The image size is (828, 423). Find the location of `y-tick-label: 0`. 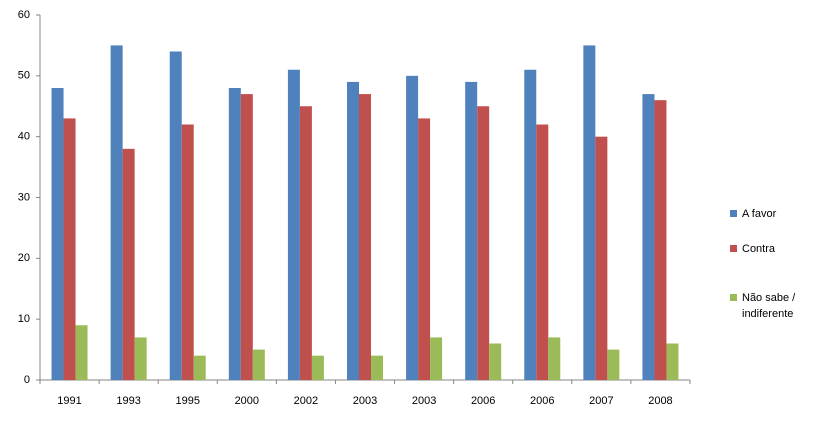

y-tick-label: 0 is located at coordinates (27, 380).